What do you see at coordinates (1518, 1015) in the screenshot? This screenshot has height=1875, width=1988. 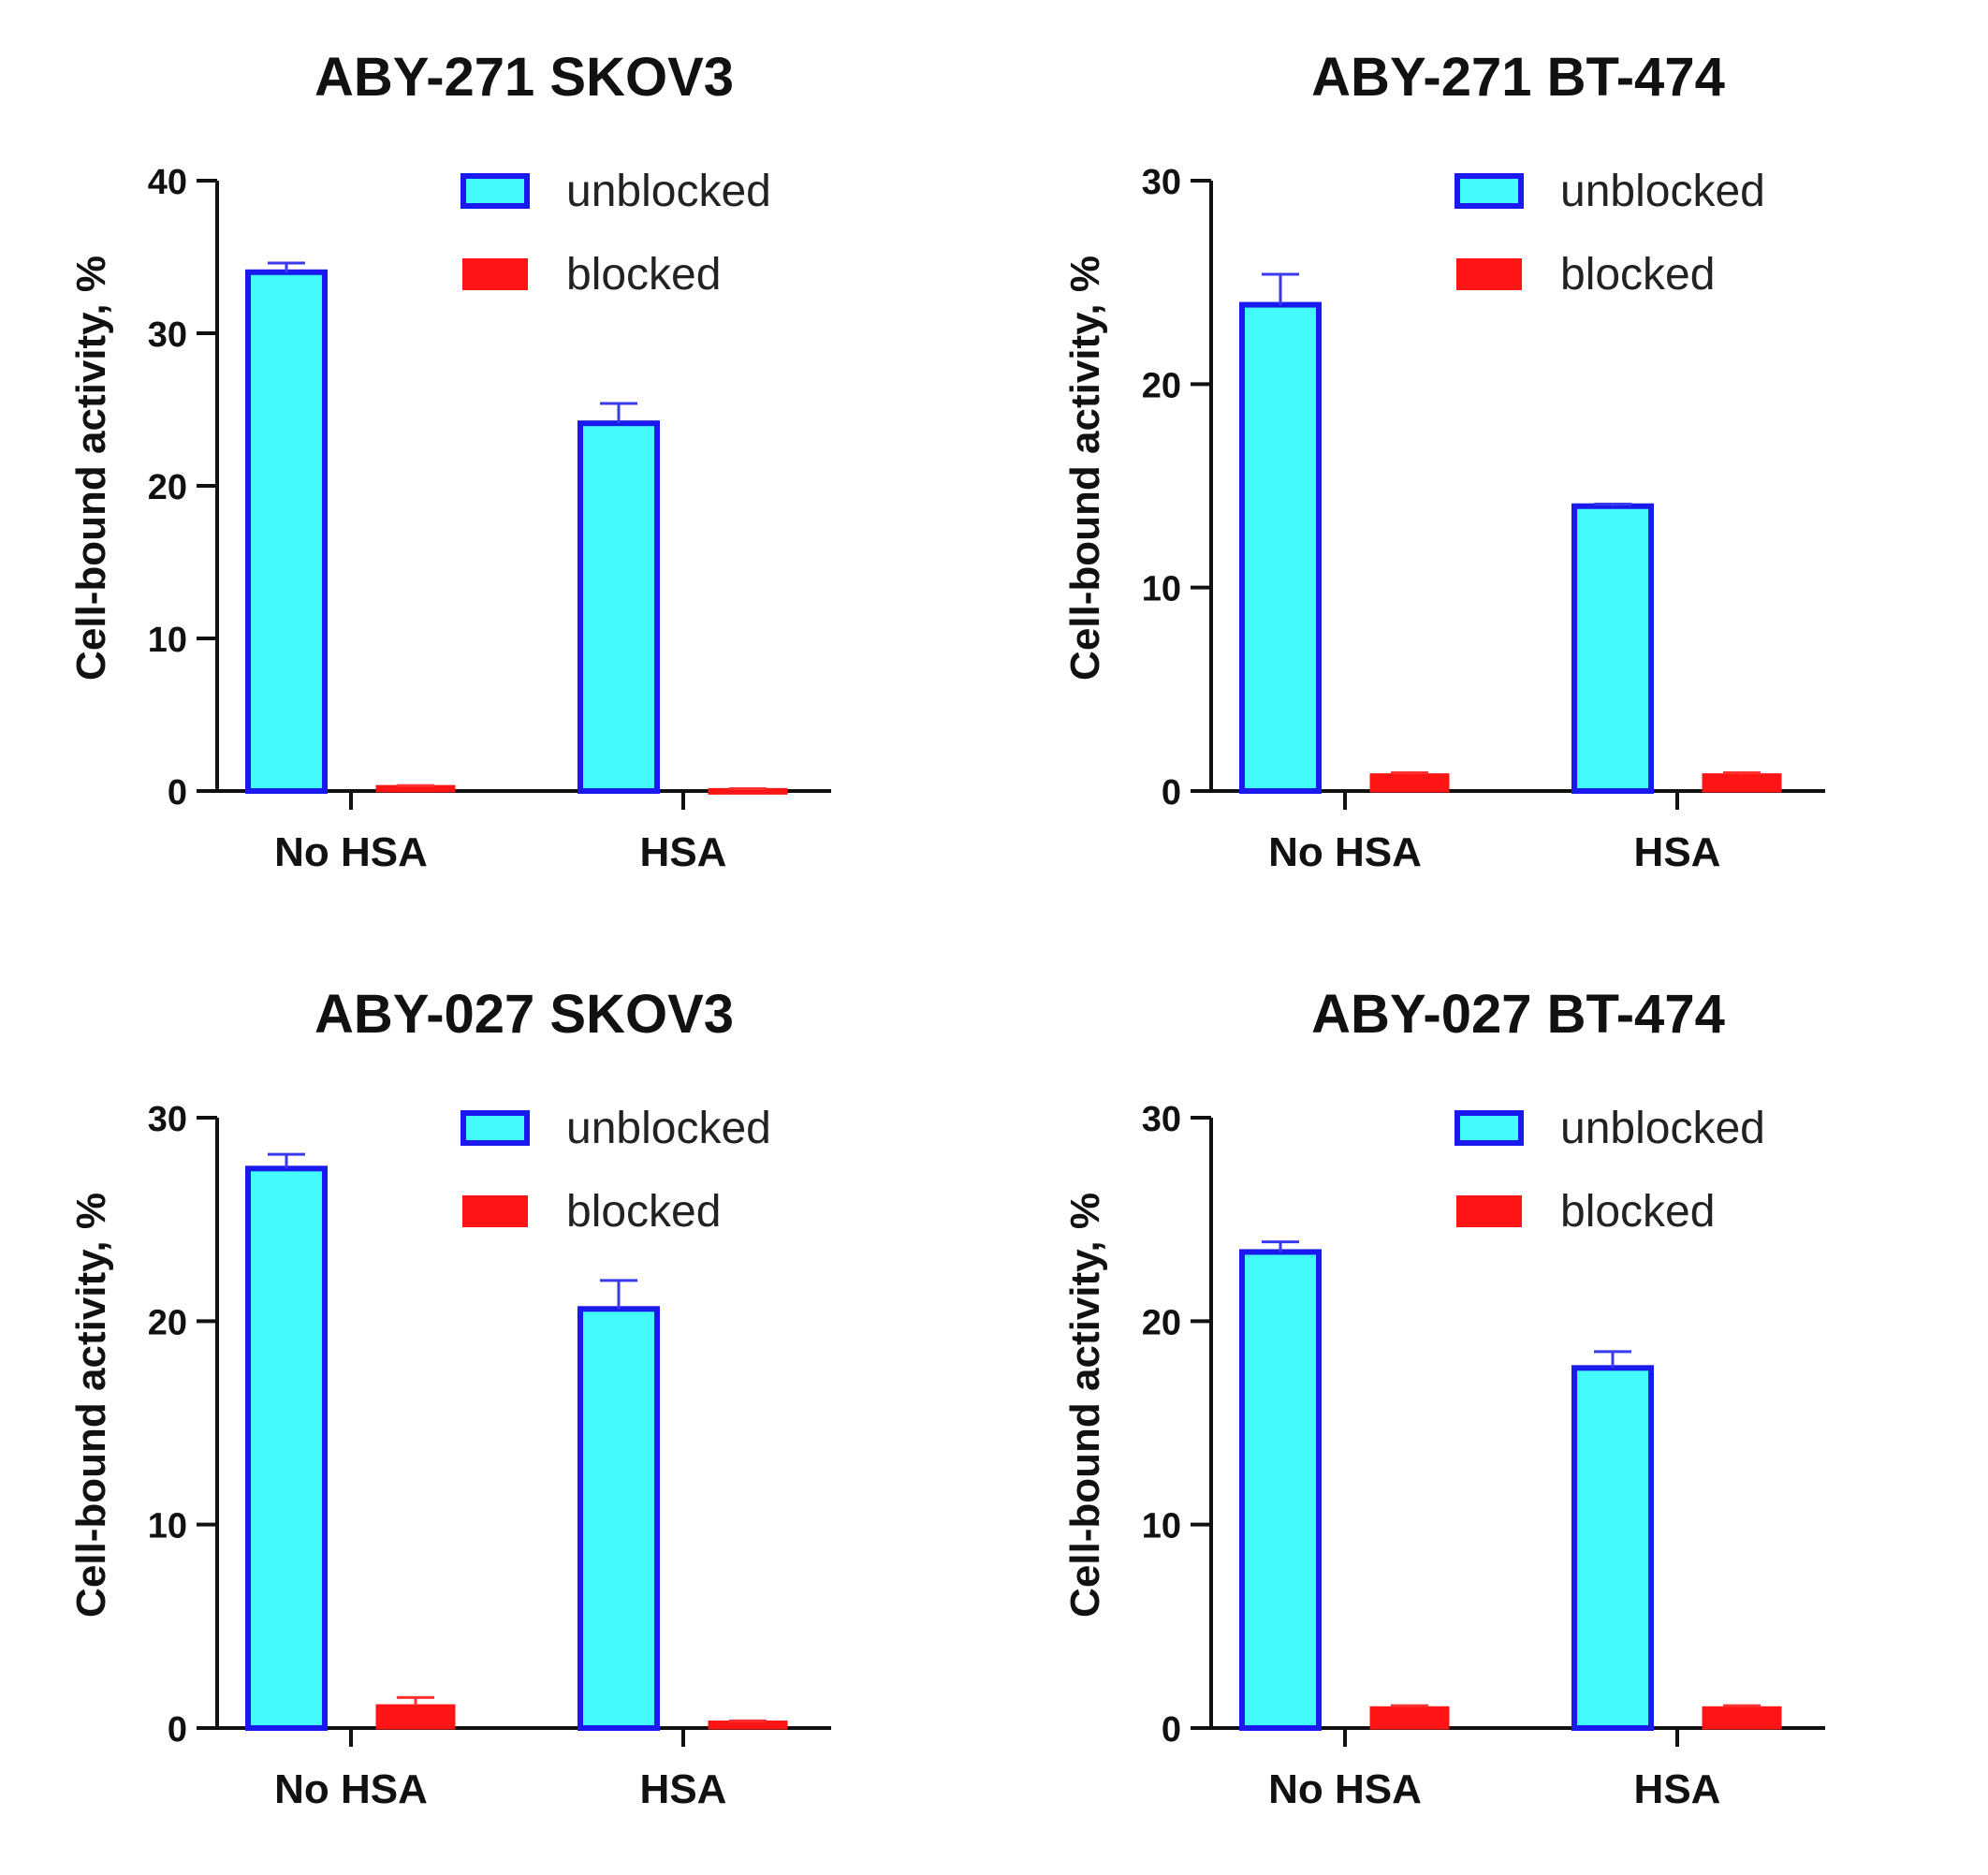 I see `chart-title: ABY-027 BT-474` at bounding box center [1518, 1015].